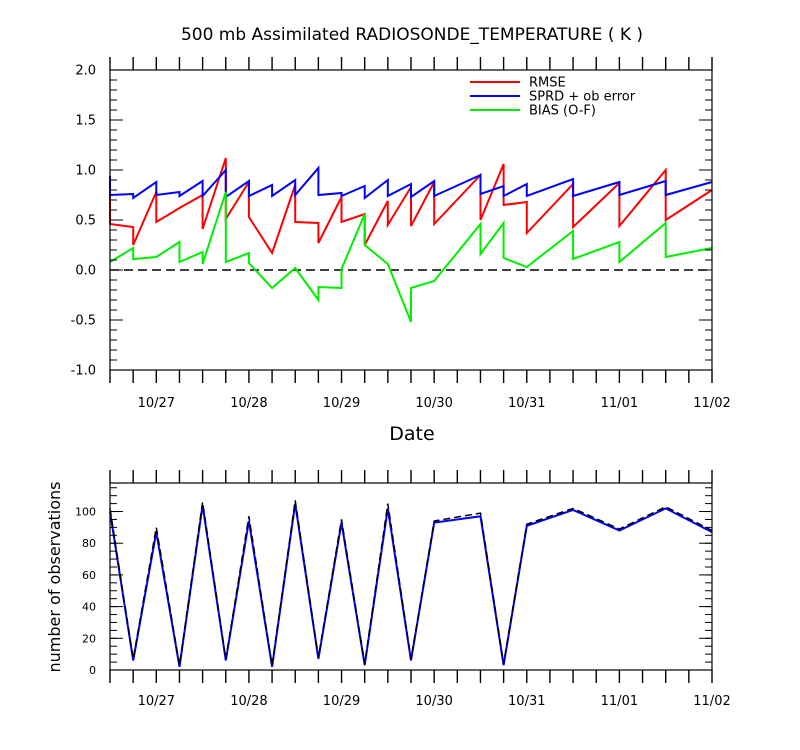  Describe the element at coordinates (54, 577) in the screenshot. I see `bottom-chart-y-axis-title: number of observations` at that location.